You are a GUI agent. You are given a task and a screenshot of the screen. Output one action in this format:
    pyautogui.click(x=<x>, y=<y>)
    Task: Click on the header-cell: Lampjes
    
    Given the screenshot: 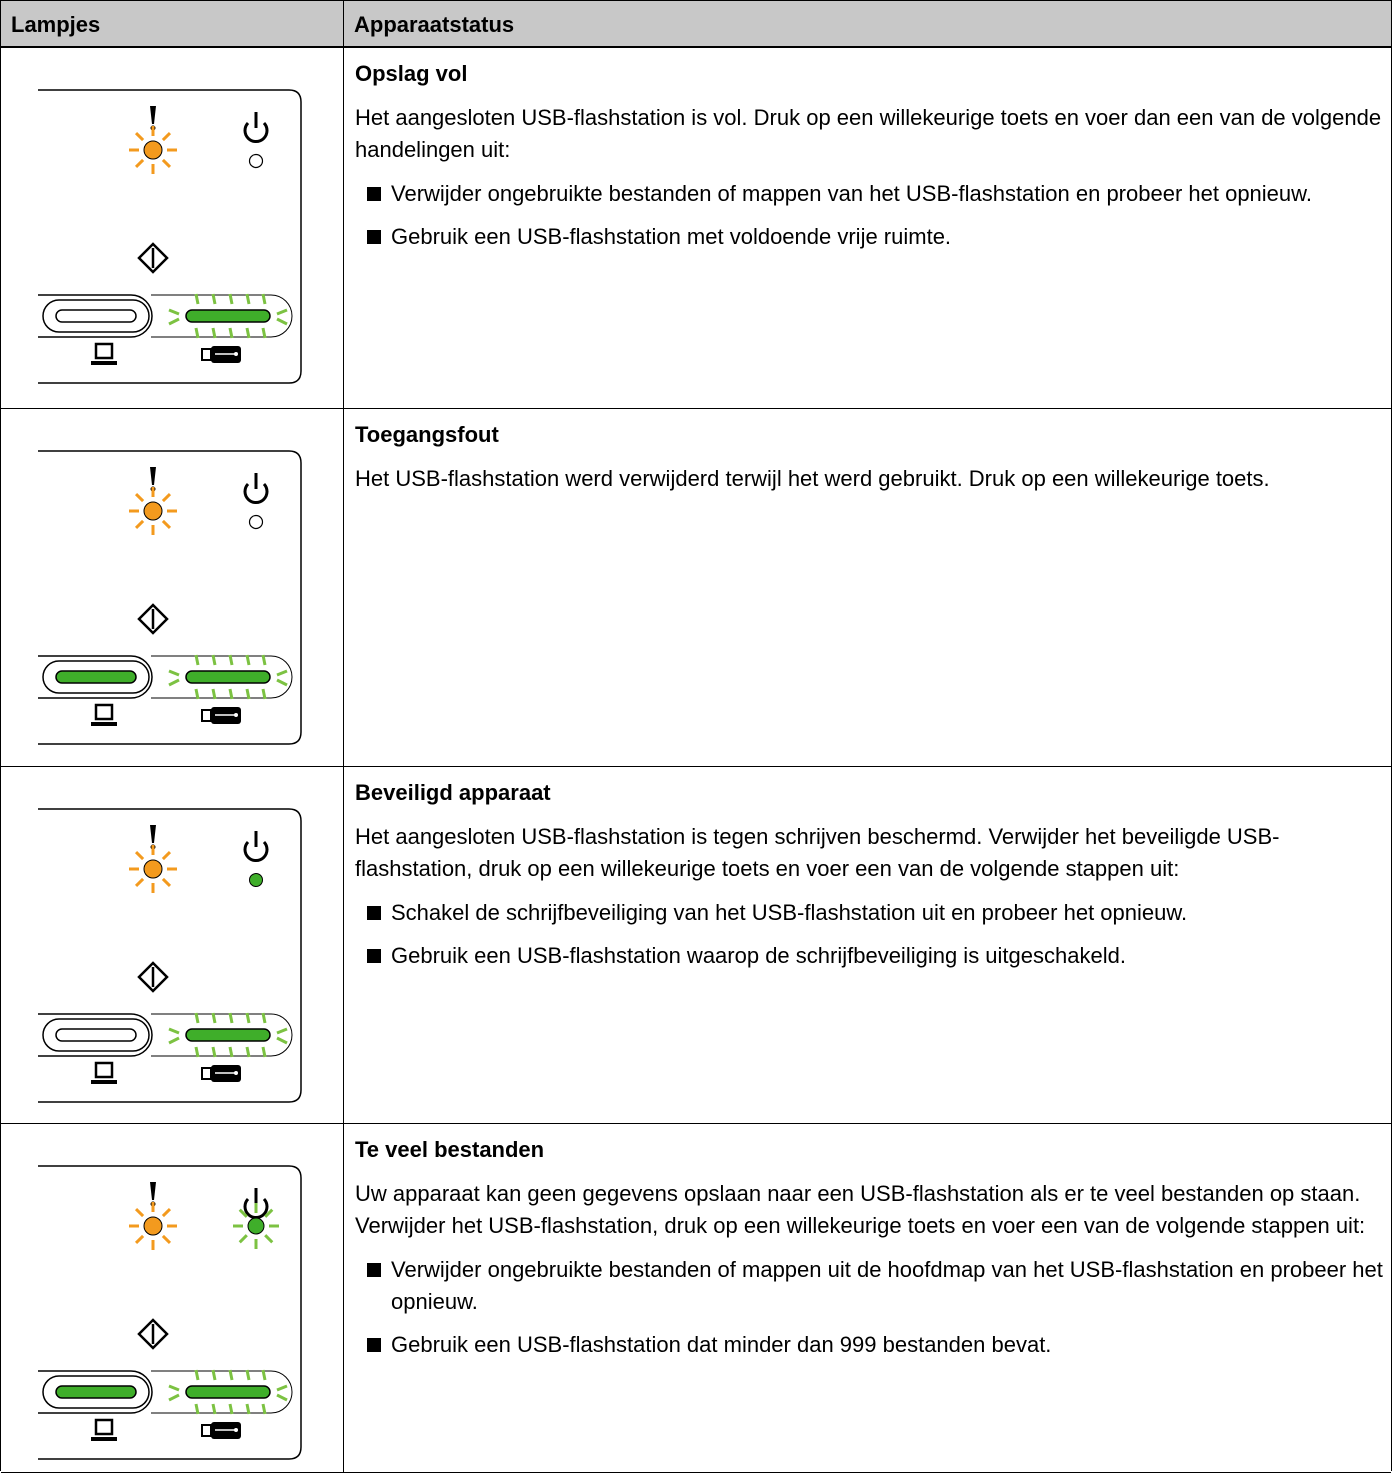 What is the action you would take?
    pyautogui.click(x=172, y=24)
    